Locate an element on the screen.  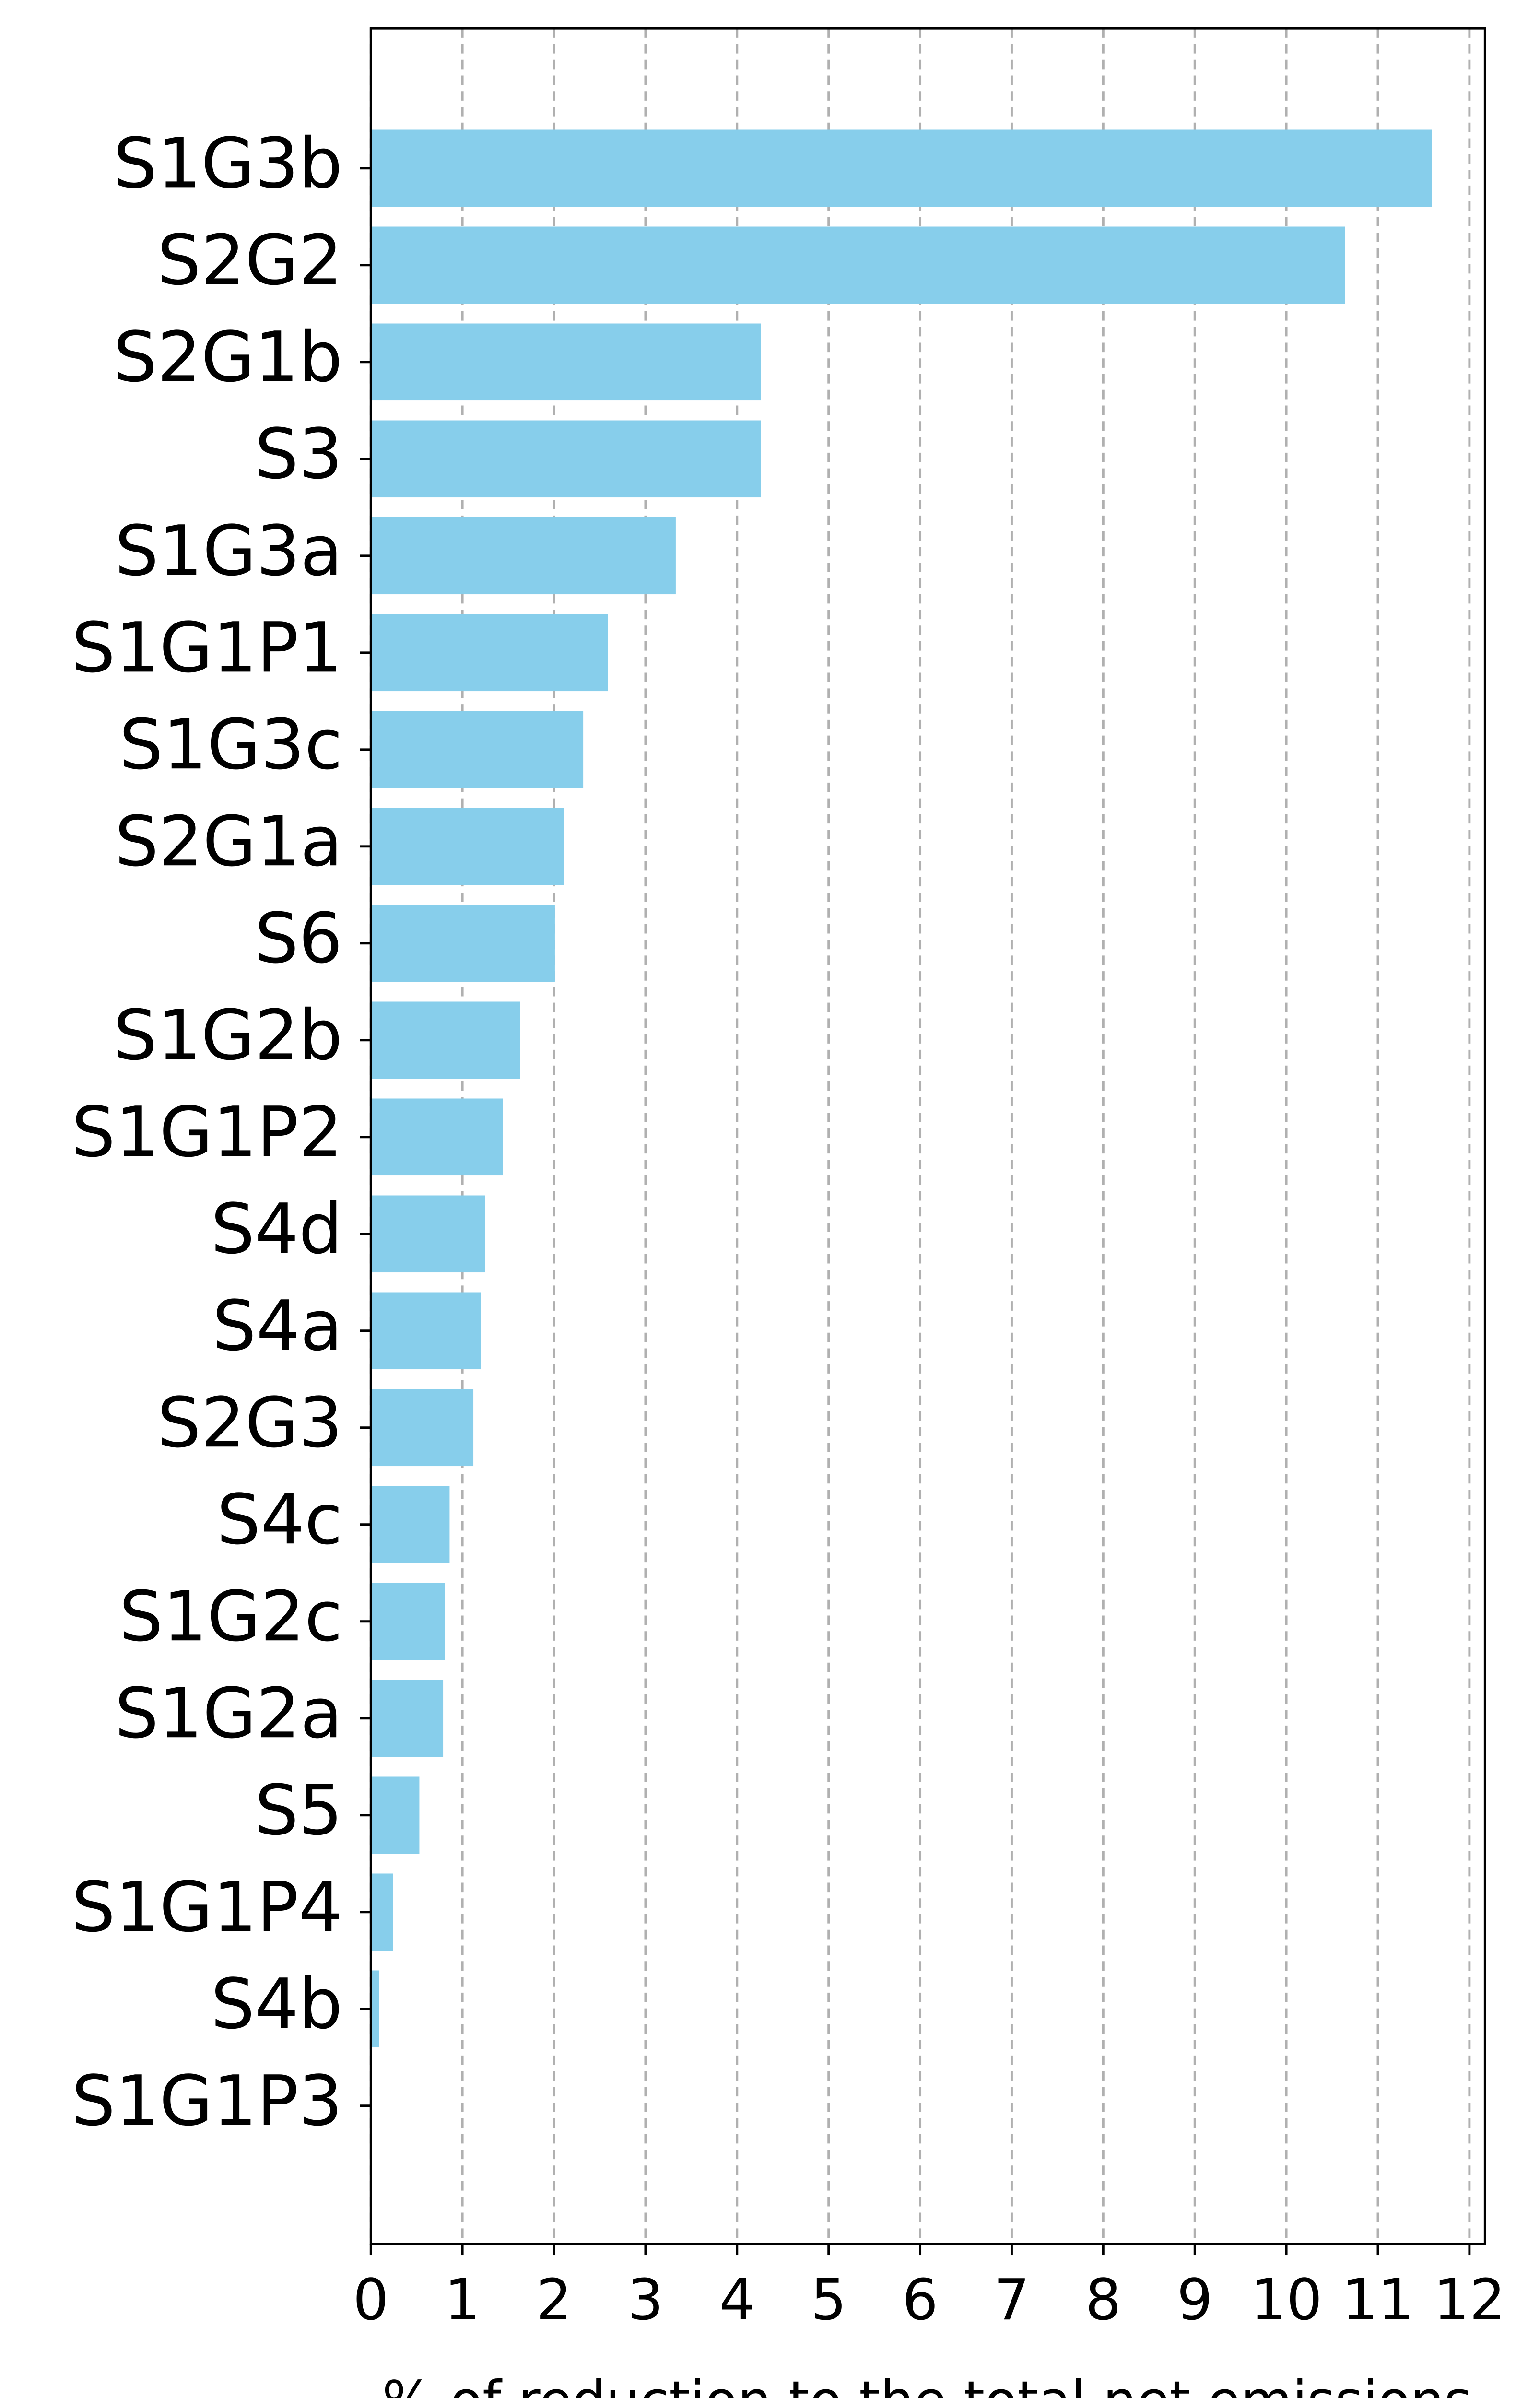
y-tick-label: S1G2a is located at coordinates (228, 1713).